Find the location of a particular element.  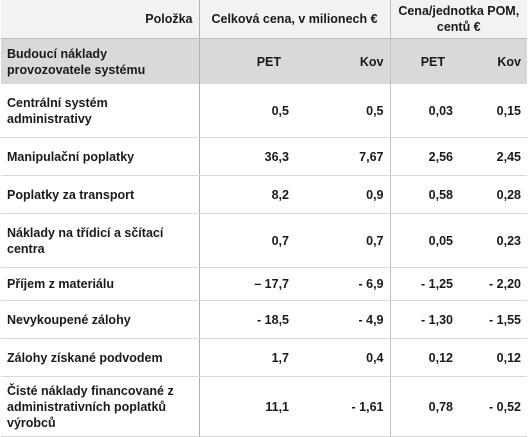

subheader-label: Budoucí náklady provozovatele systému is located at coordinates (100, 61).